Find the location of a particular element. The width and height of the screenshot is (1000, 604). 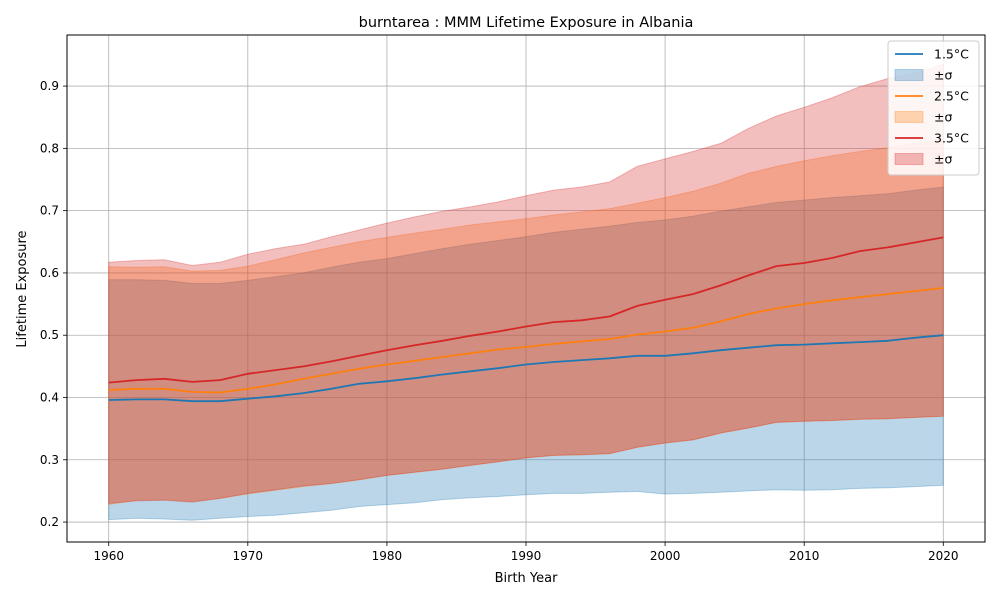

y-axis-ticks: 0.2 0.3 0.4 0.5 0.6 0.7 0.8 0.9 is located at coordinates (53, 304).